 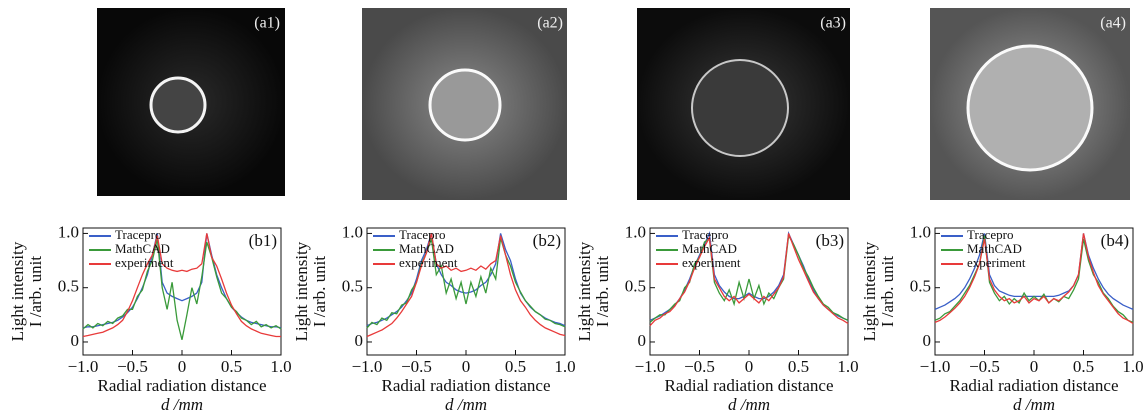 What do you see at coordinates (743, 104) in the screenshot?
I see `image-a3: (a3)` at bounding box center [743, 104].